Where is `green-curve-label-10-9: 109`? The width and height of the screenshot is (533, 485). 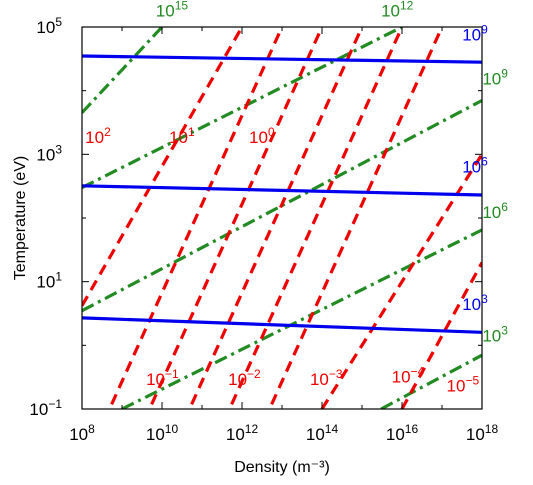
green-curve-label-10-9: 109 is located at coordinates (495, 77).